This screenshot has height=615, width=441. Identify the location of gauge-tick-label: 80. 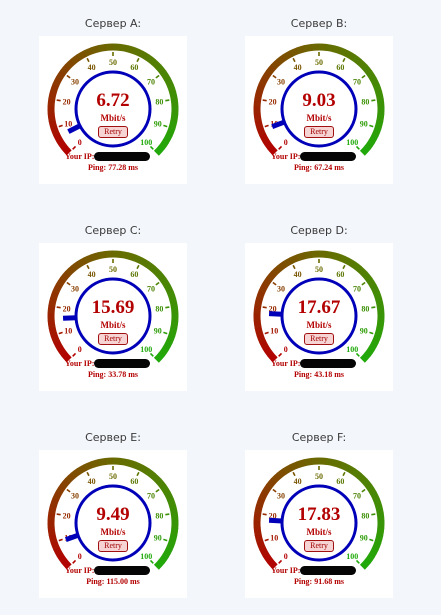
(159, 516).